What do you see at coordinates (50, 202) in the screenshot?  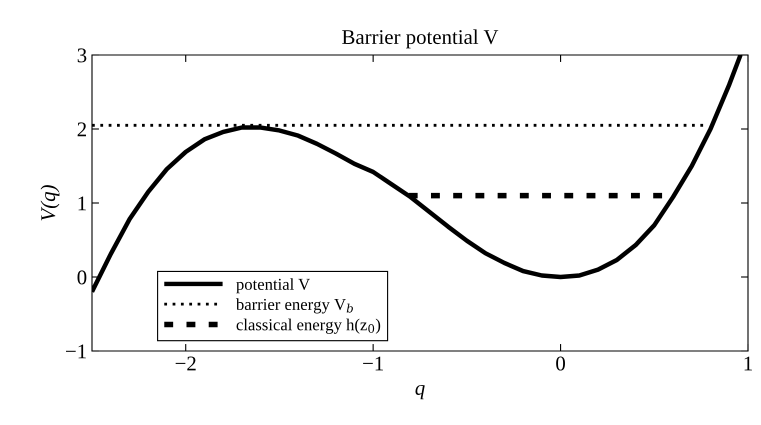 I see `y-axis-title: V(q)` at bounding box center [50, 202].